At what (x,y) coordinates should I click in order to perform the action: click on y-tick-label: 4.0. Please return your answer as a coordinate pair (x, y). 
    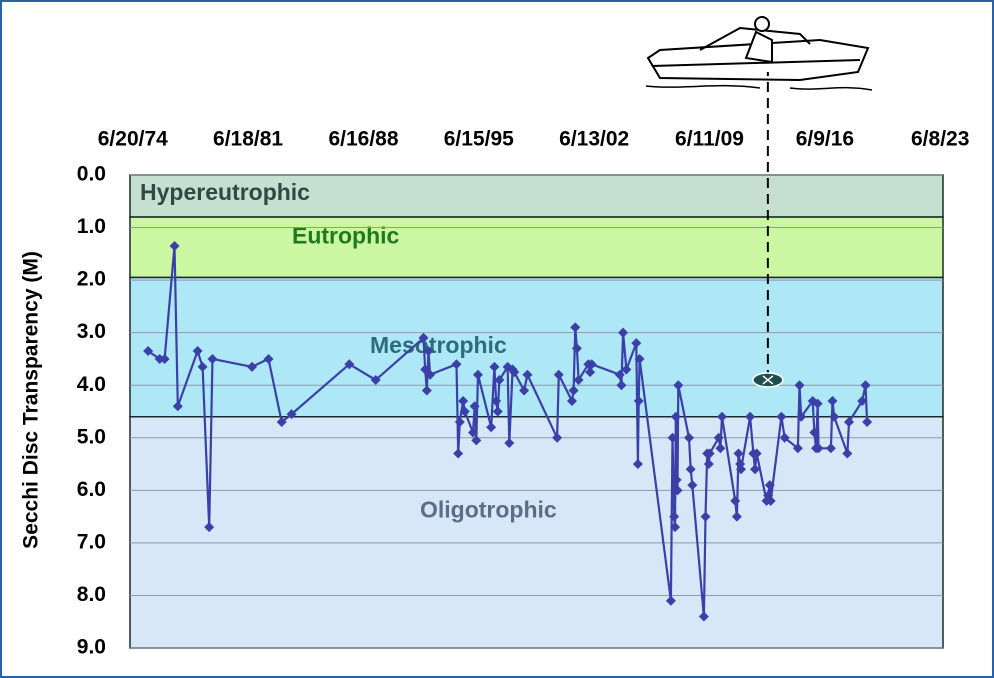
    Looking at the image, I should click on (91, 384).